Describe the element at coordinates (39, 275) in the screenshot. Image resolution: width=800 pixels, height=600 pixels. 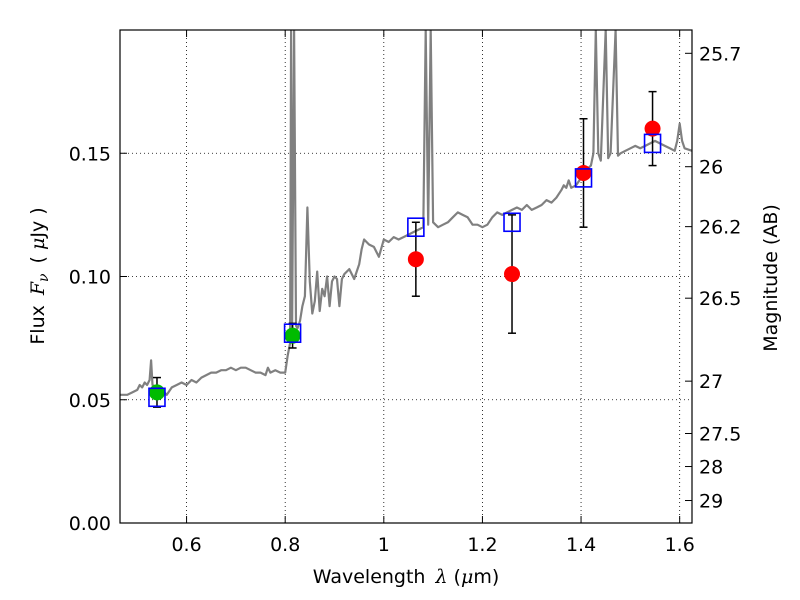
I see `y-axis-label: FluxFν(μJy)` at that location.